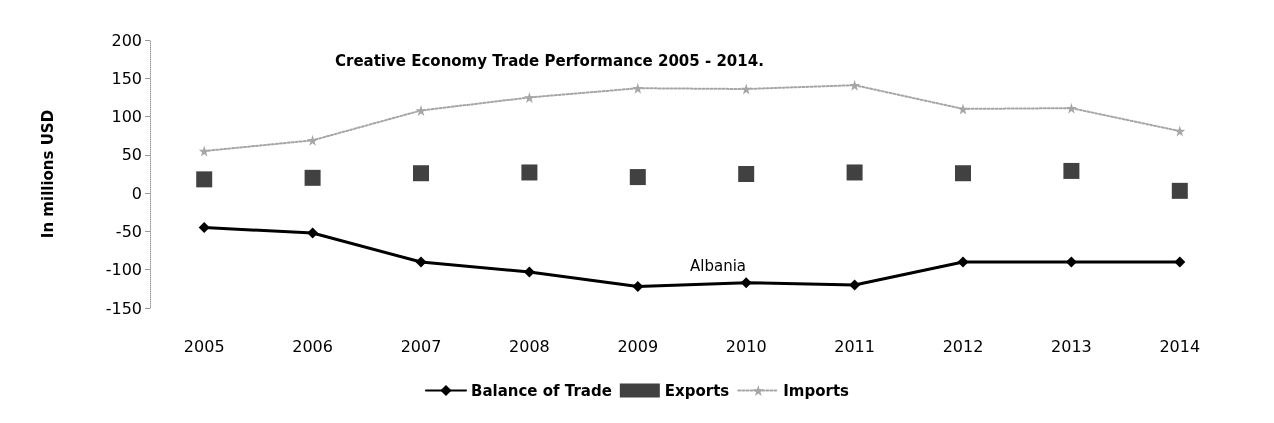 Image resolution: width=1274 pixels, height=423 pixels. I want to click on legend-label: Exports, so click(697, 390).